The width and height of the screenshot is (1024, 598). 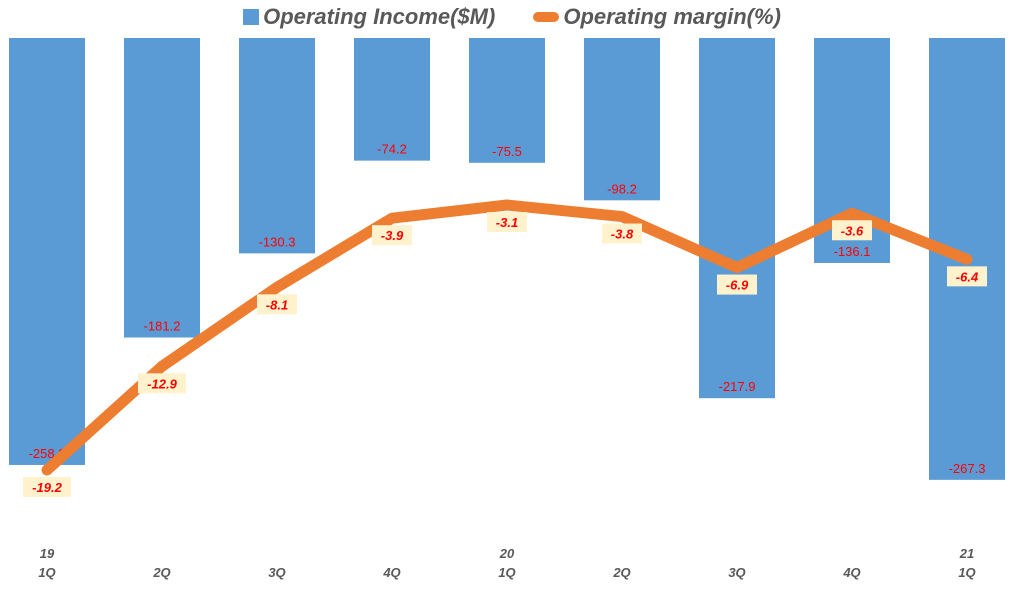 I want to click on line-data-label: -3.9, so click(x=392, y=235).